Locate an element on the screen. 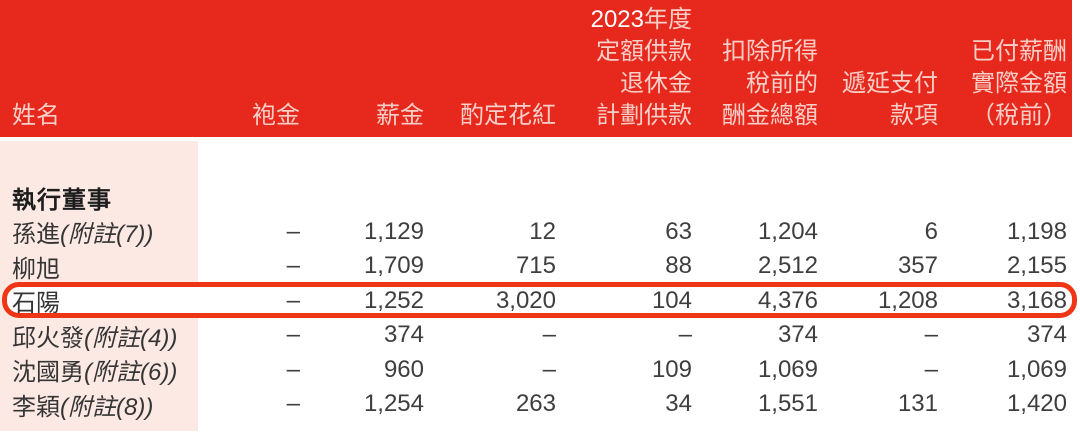 This screenshot has height=435, width=1080. column-header-discretionary-bonus: 酌定花紅 is located at coordinates (490, 116).